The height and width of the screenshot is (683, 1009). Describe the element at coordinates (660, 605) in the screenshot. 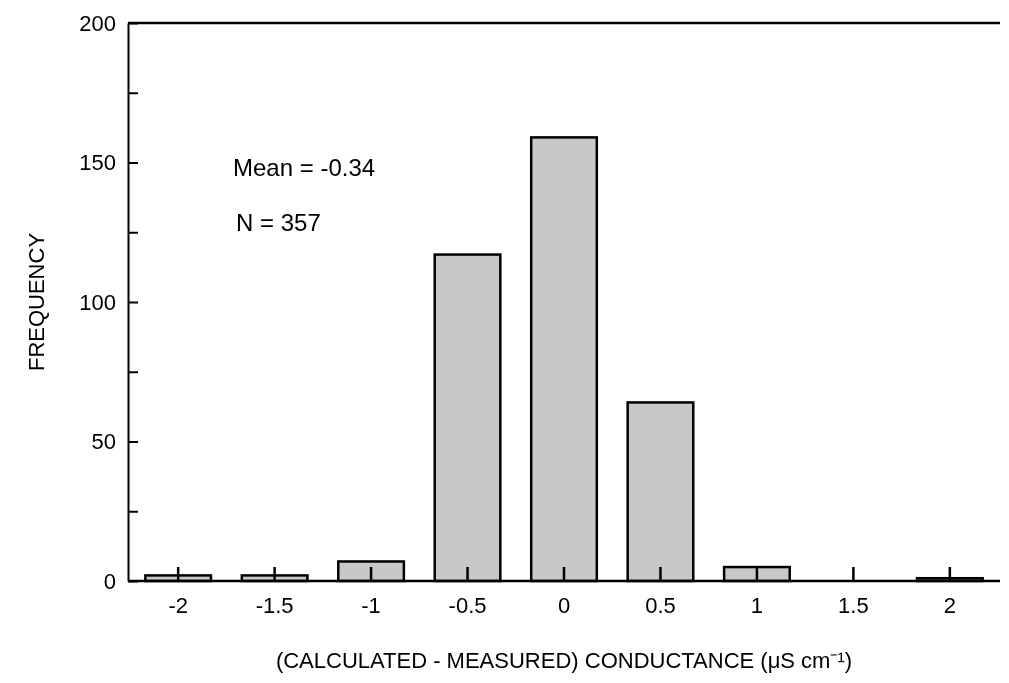

I see `x-tick-label: 0.5` at that location.